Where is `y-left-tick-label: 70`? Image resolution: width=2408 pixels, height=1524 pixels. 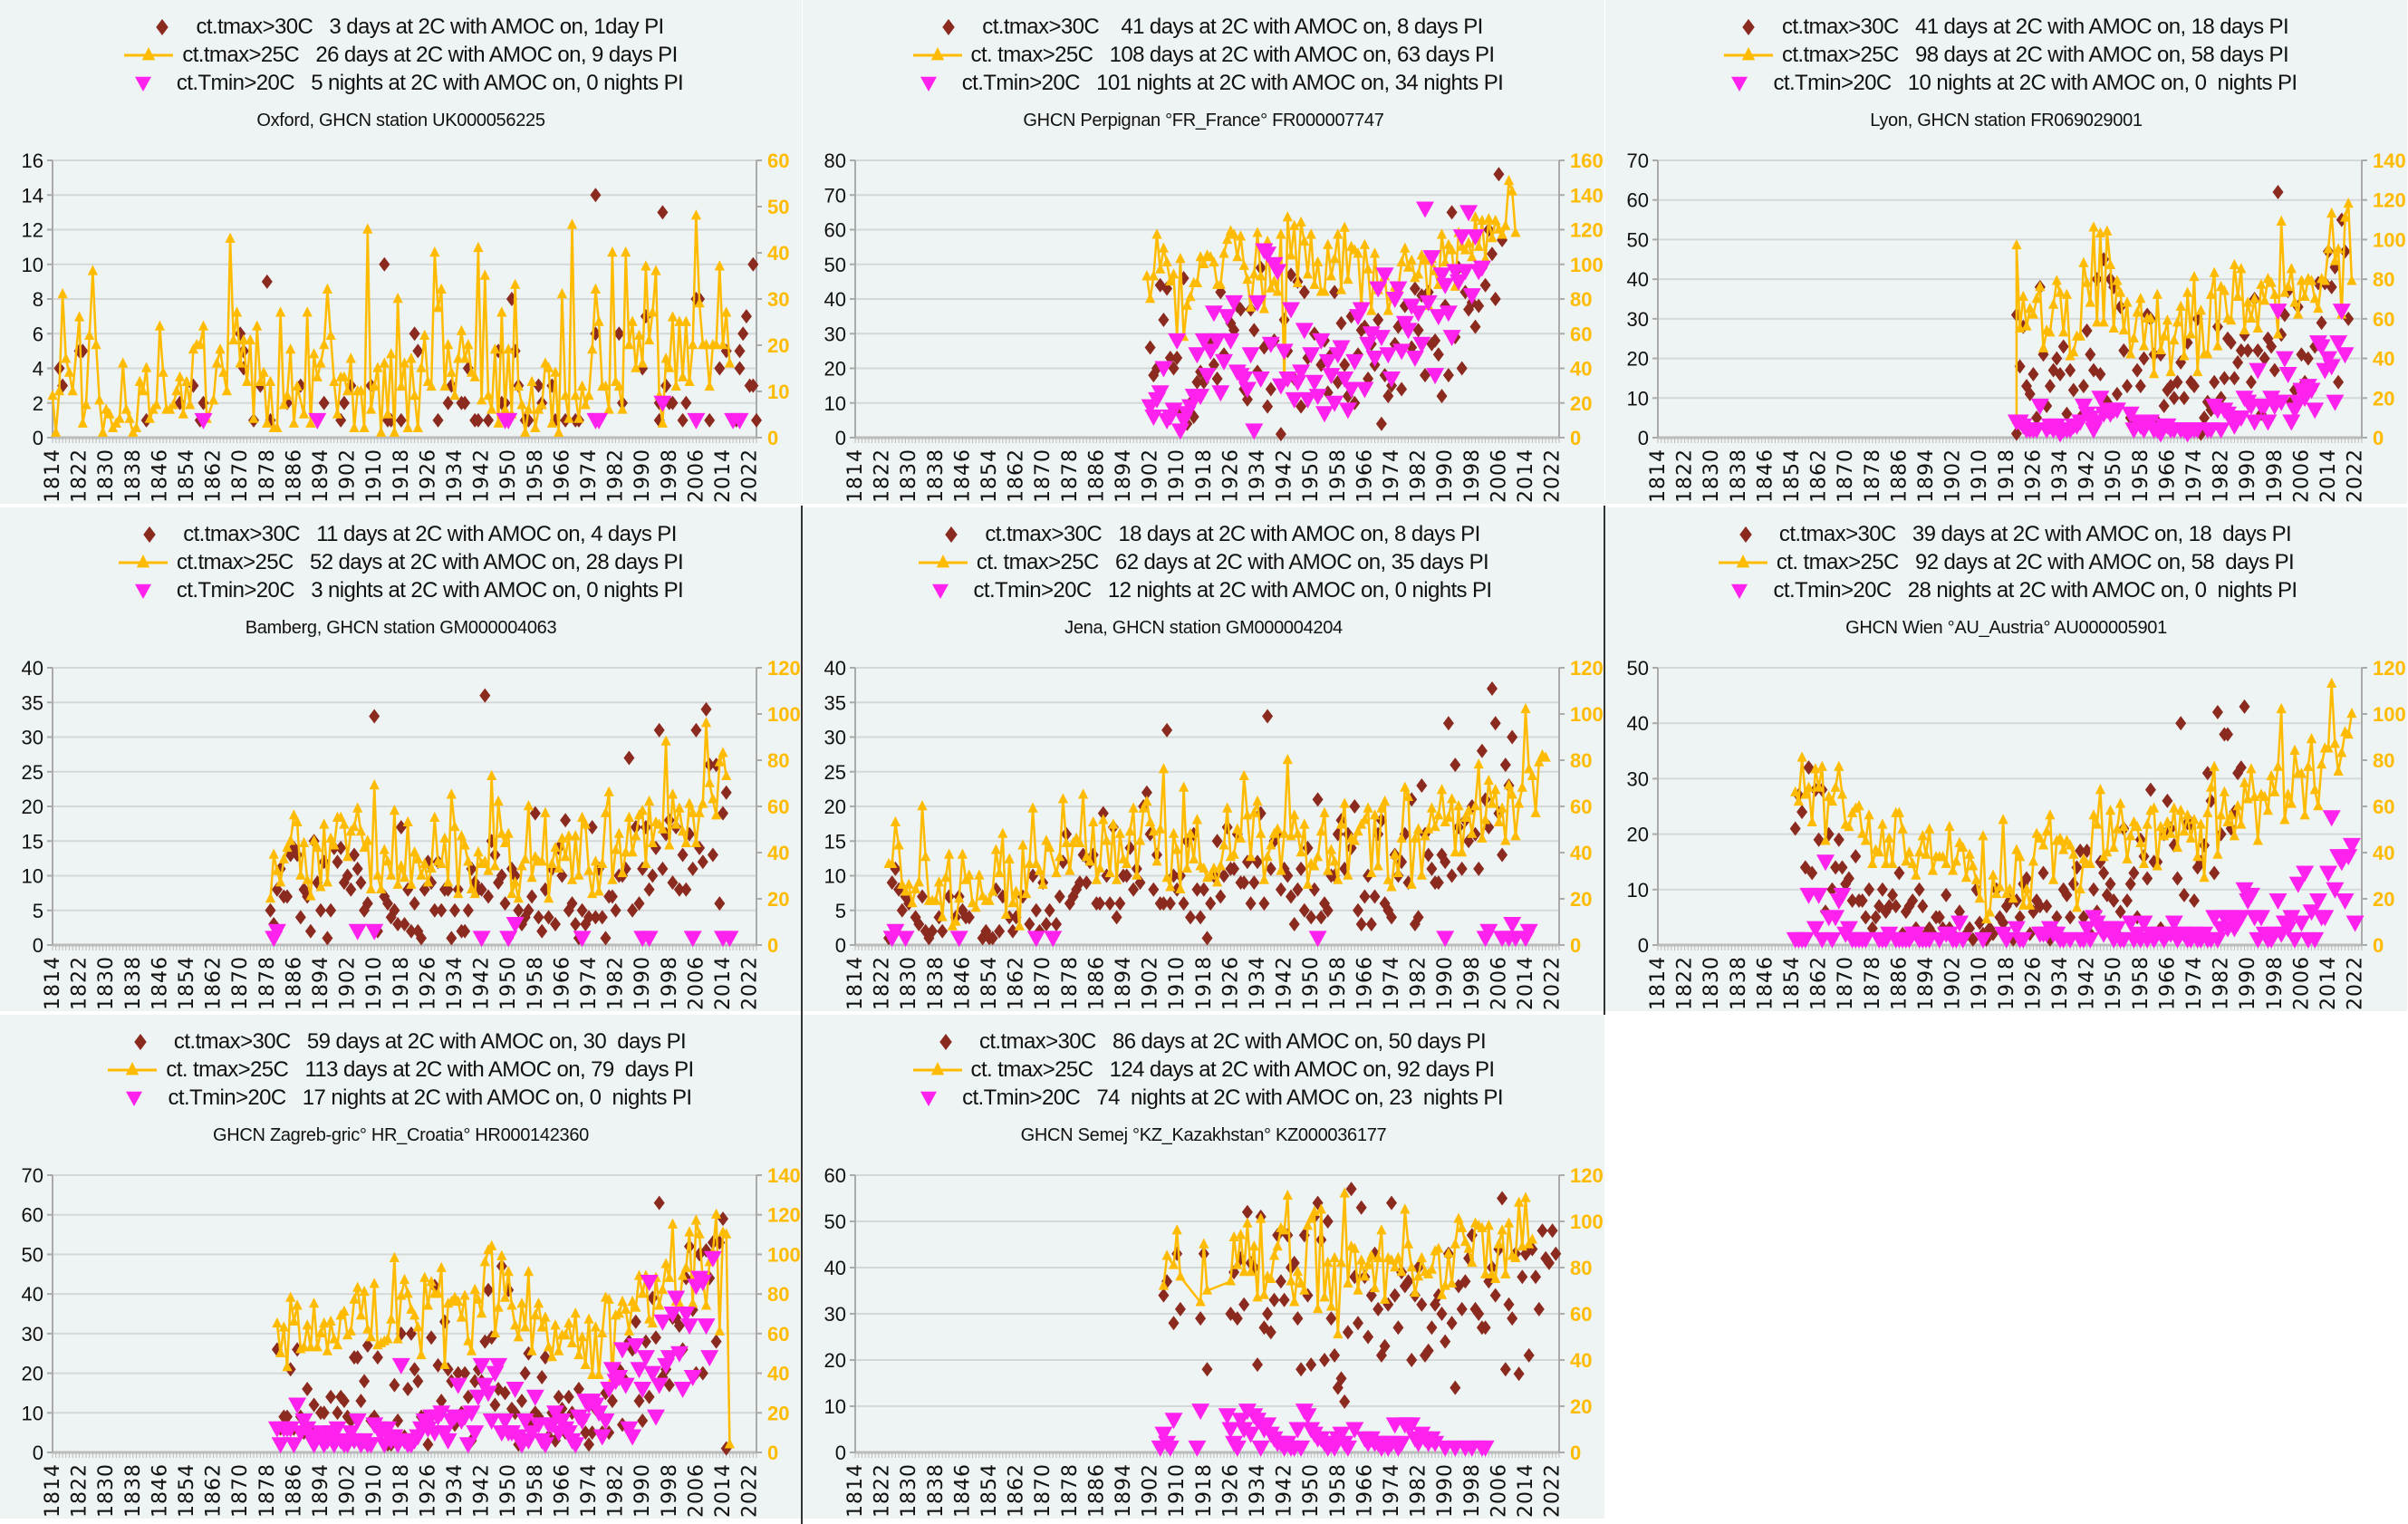
y-left-tick-label: 70 is located at coordinates (32, 1175).